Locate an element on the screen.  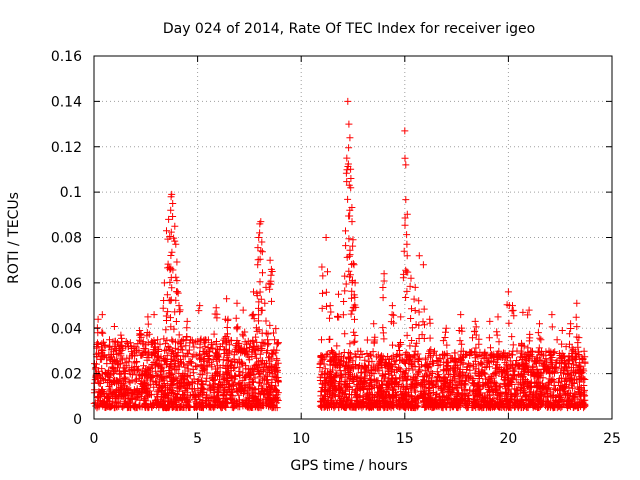
y-tick-label: 0.16 is located at coordinates (66, 57).